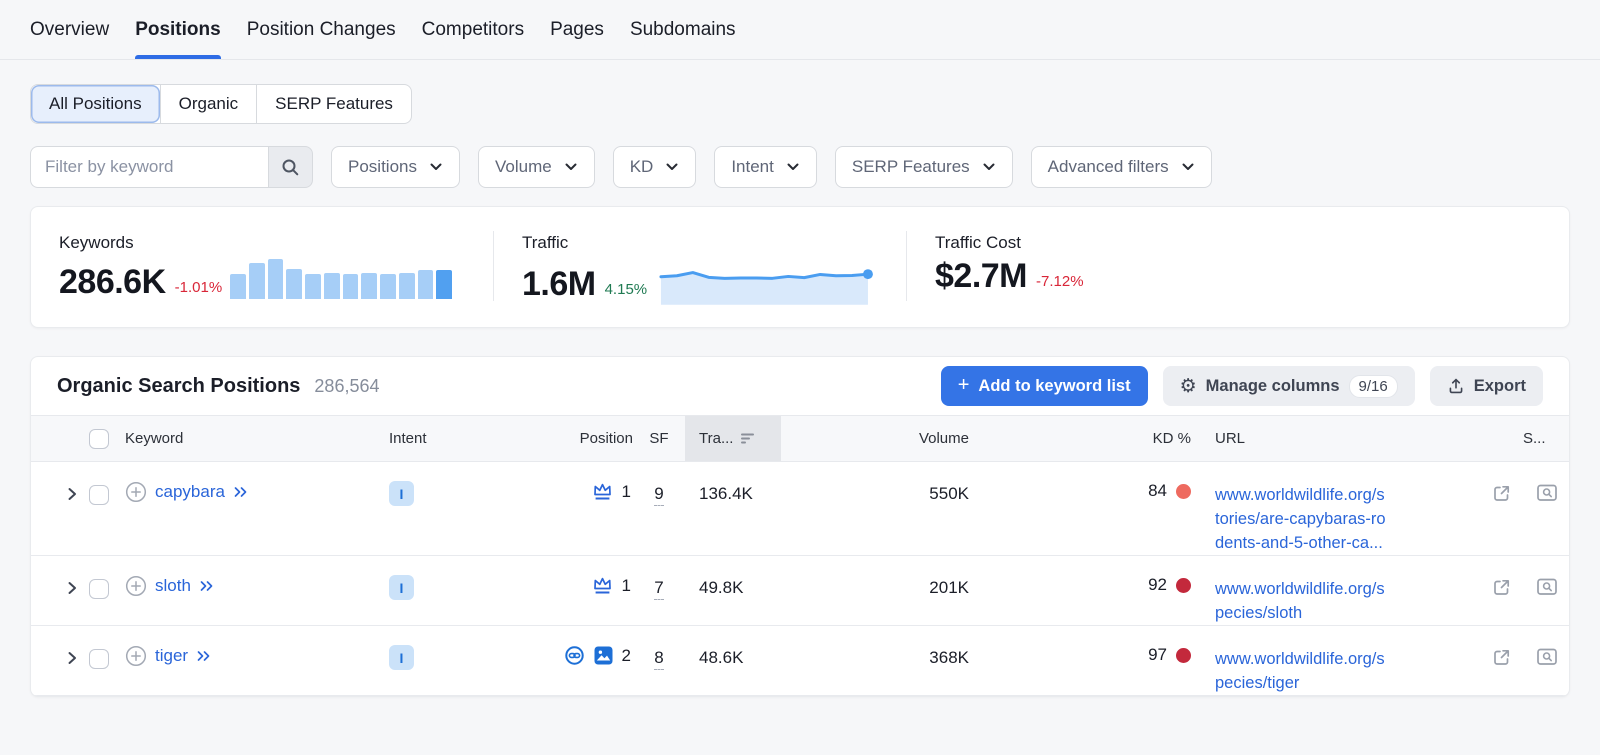 This screenshot has width=1600, height=755. I want to click on keyword-filter-input, so click(149, 167).